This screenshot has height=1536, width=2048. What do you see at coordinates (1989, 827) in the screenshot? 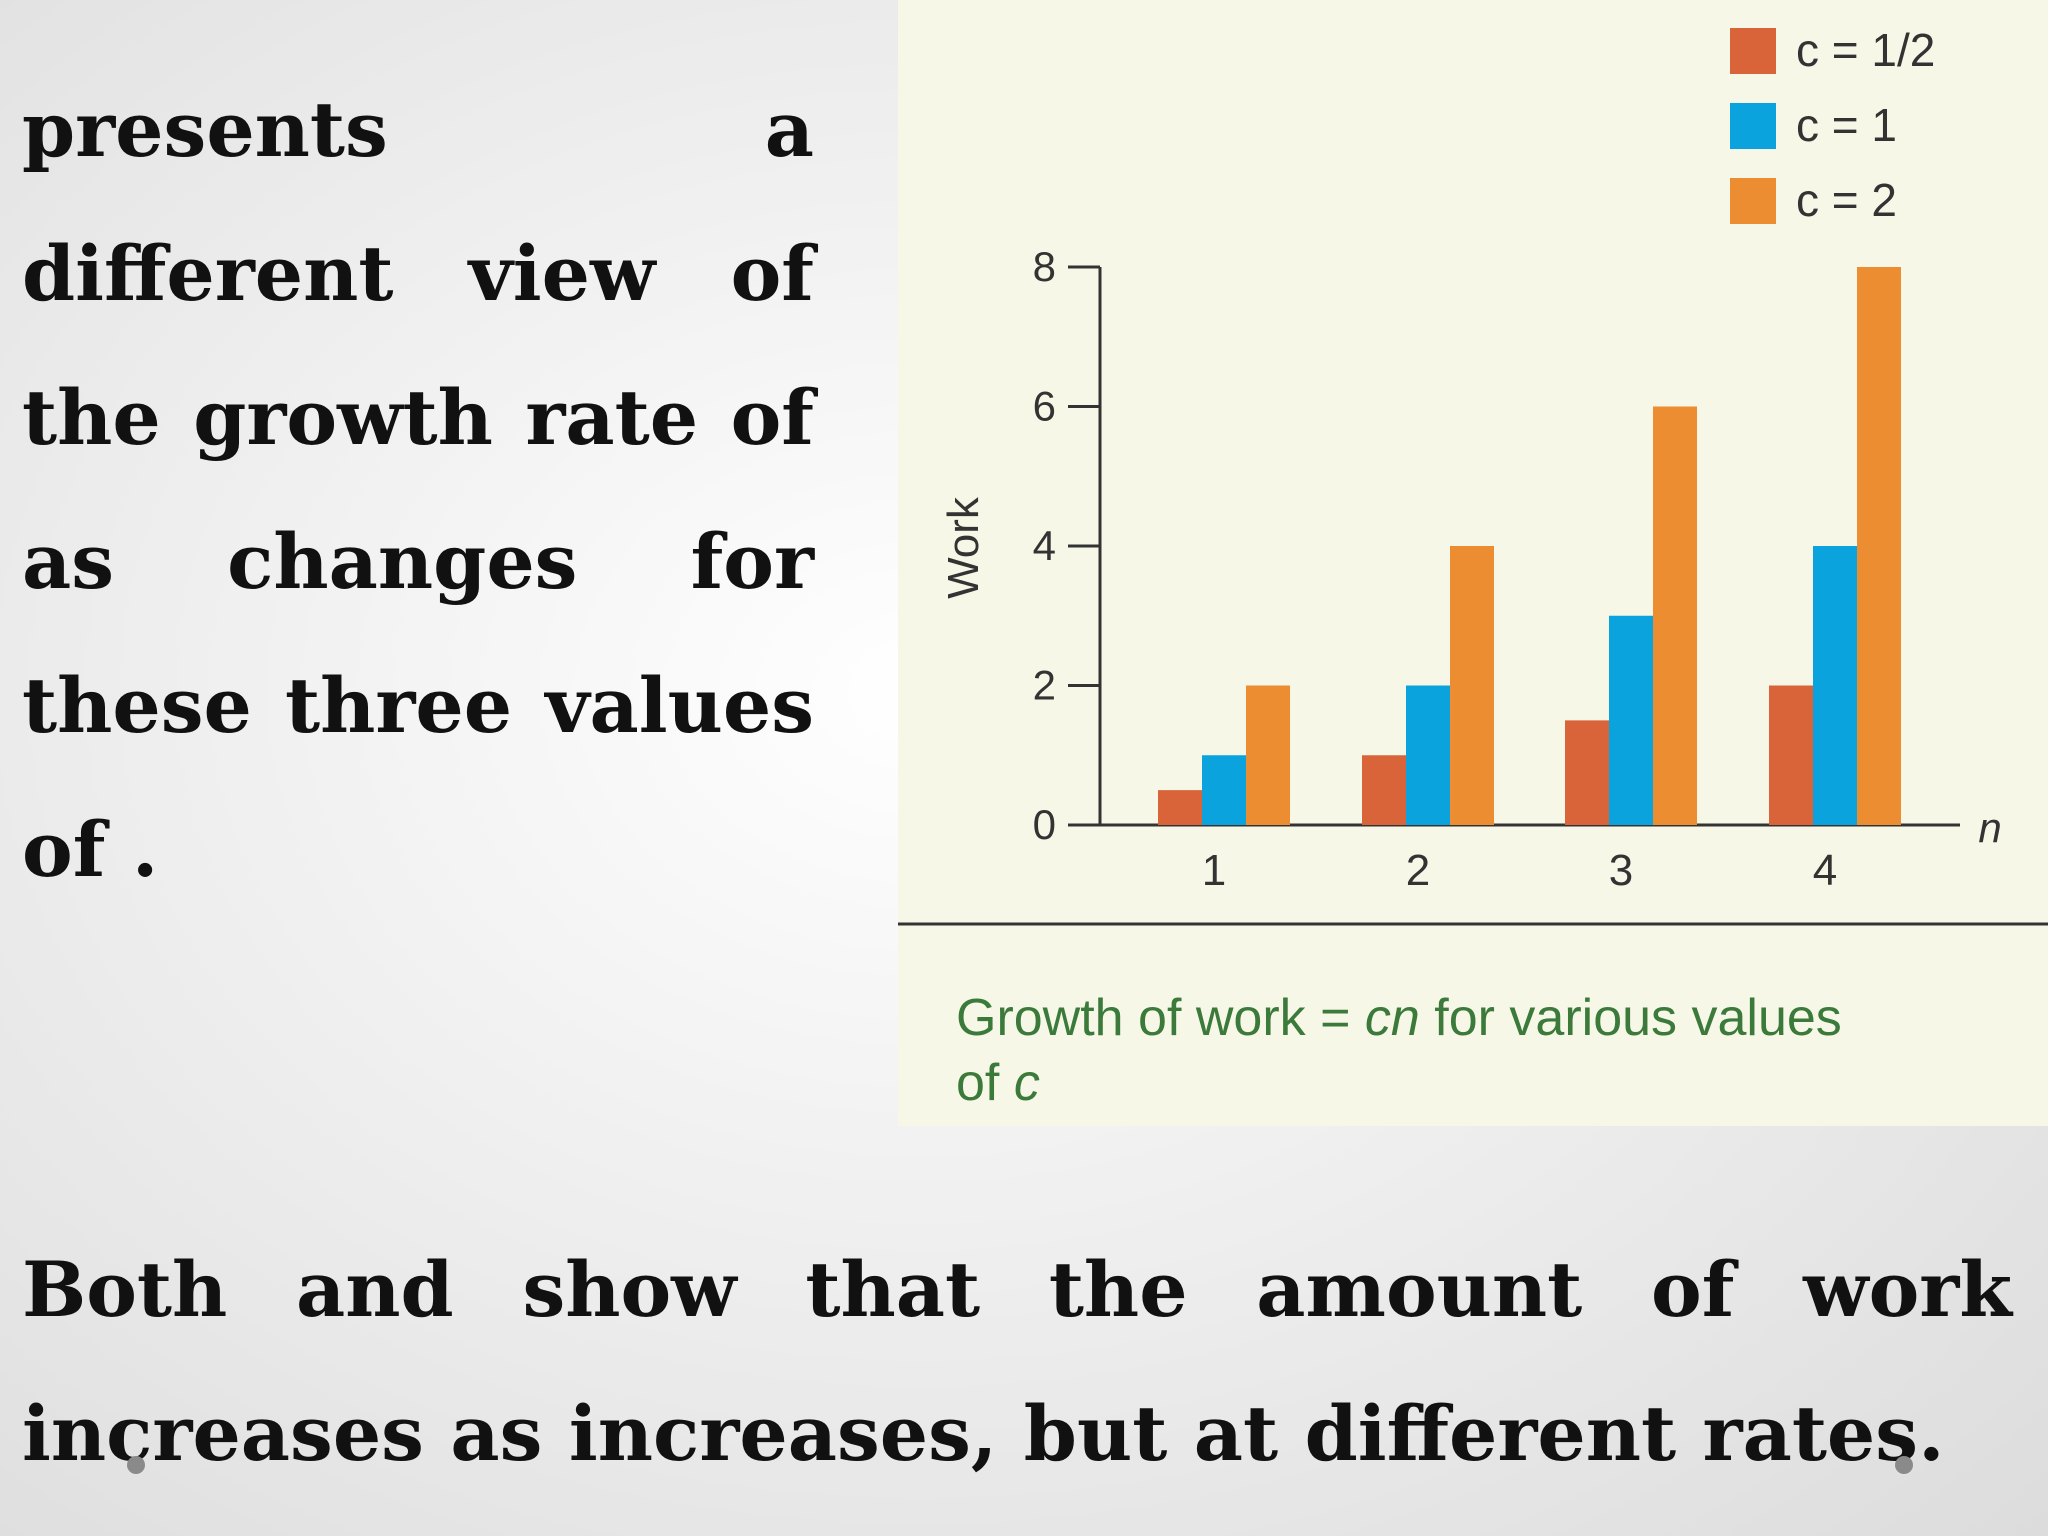
I see `x-axis-label: n` at bounding box center [1989, 827].